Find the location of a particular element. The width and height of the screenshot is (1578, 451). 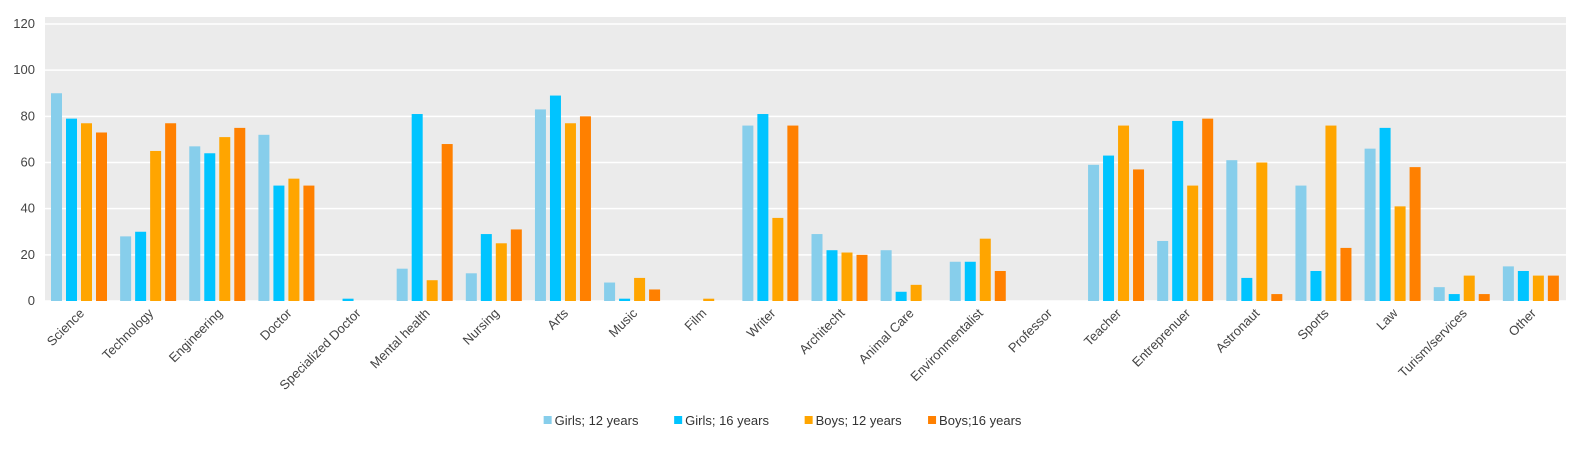

y-tick-label: 20 is located at coordinates (28, 254).